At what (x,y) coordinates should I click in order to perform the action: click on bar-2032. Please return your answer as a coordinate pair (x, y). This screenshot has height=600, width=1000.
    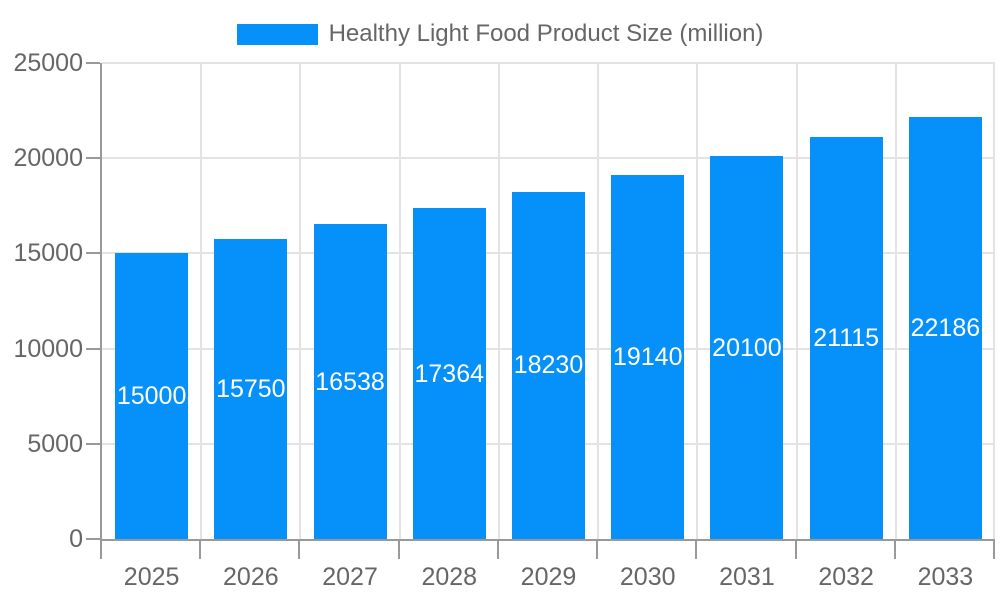
    Looking at the image, I should click on (846, 337).